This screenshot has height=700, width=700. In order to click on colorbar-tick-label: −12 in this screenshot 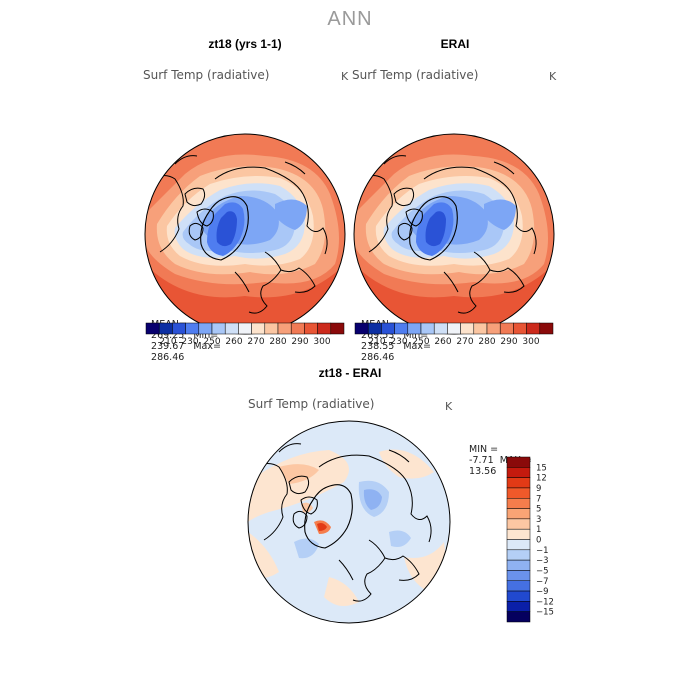, I will do `click(545, 602)`.